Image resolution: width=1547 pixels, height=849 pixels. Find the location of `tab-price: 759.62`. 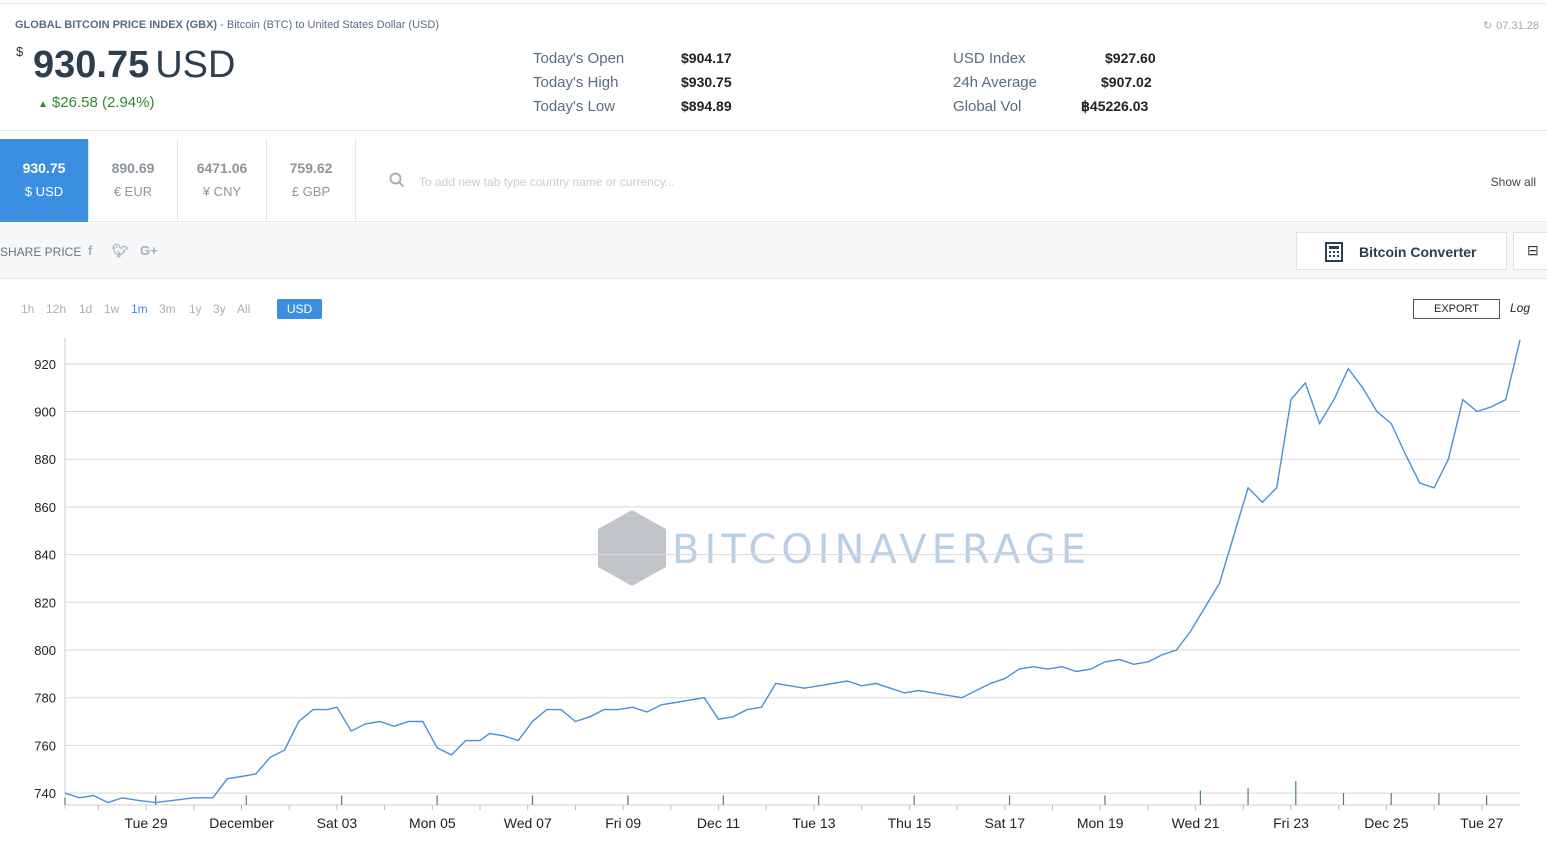

tab-price: 759.62 is located at coordinates (311, 168).